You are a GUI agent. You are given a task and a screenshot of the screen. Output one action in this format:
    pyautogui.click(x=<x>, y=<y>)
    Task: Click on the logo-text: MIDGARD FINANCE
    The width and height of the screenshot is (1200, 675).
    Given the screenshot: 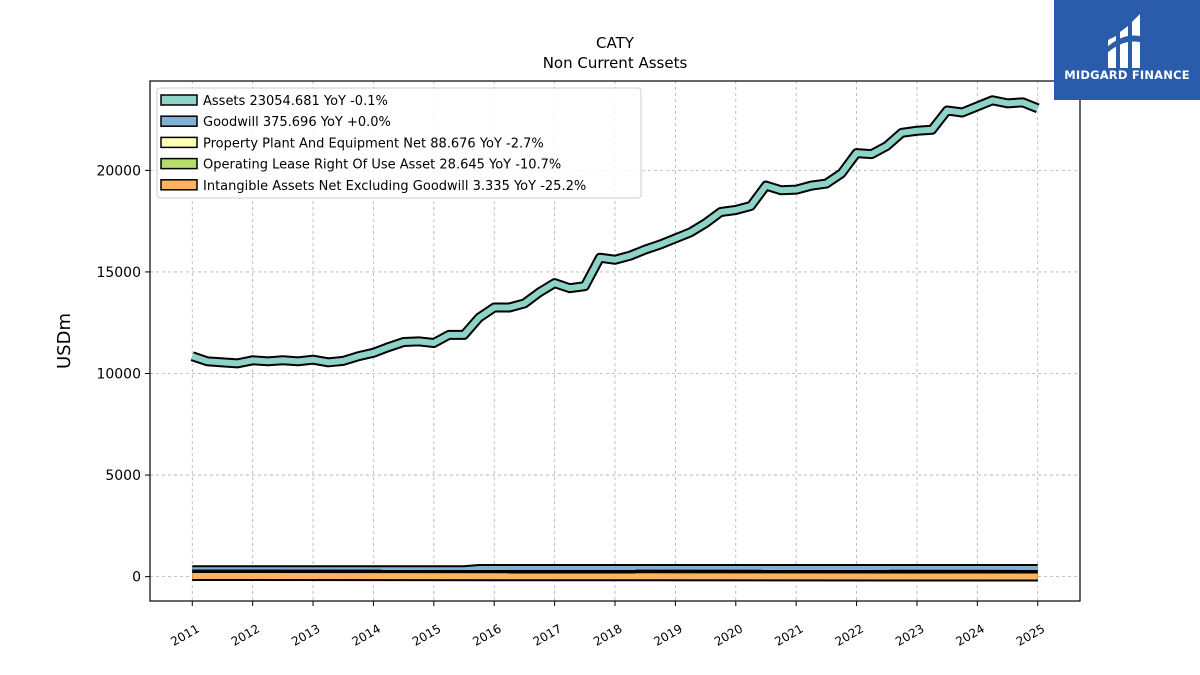 What is the action you would take?
    pyautogui.click(x=1127, y=75)
    